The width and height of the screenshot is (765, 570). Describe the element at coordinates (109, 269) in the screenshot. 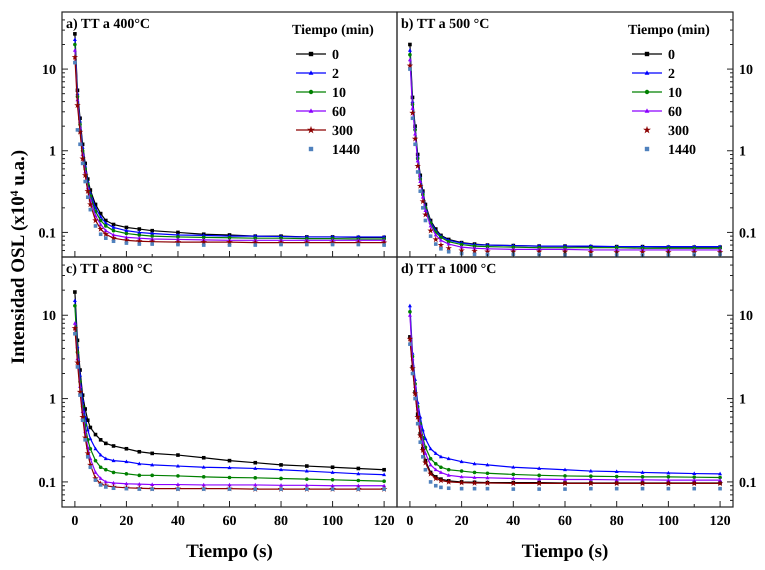

I see `chart-title: c) TT a 800 °C` at that location.